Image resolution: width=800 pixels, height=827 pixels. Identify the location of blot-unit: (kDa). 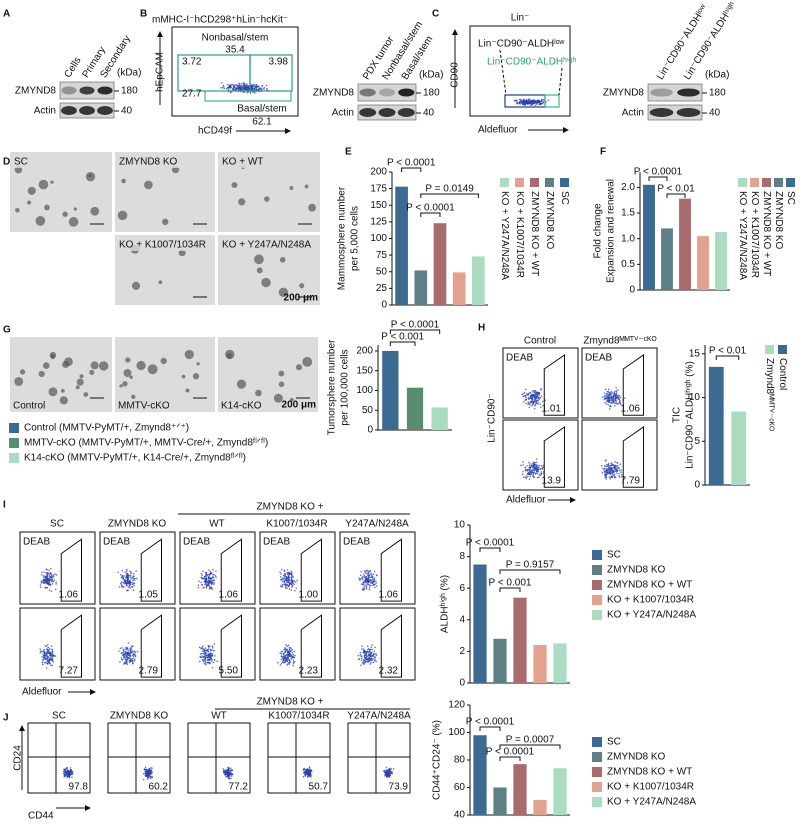
(129, 73).